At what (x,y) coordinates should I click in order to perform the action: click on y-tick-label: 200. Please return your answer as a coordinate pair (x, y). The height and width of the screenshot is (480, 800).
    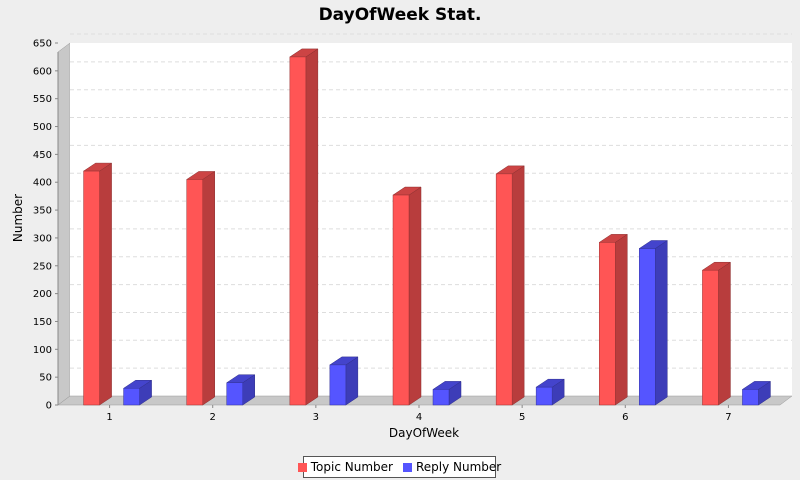
    Looking at the image, I should click on (42, 294).